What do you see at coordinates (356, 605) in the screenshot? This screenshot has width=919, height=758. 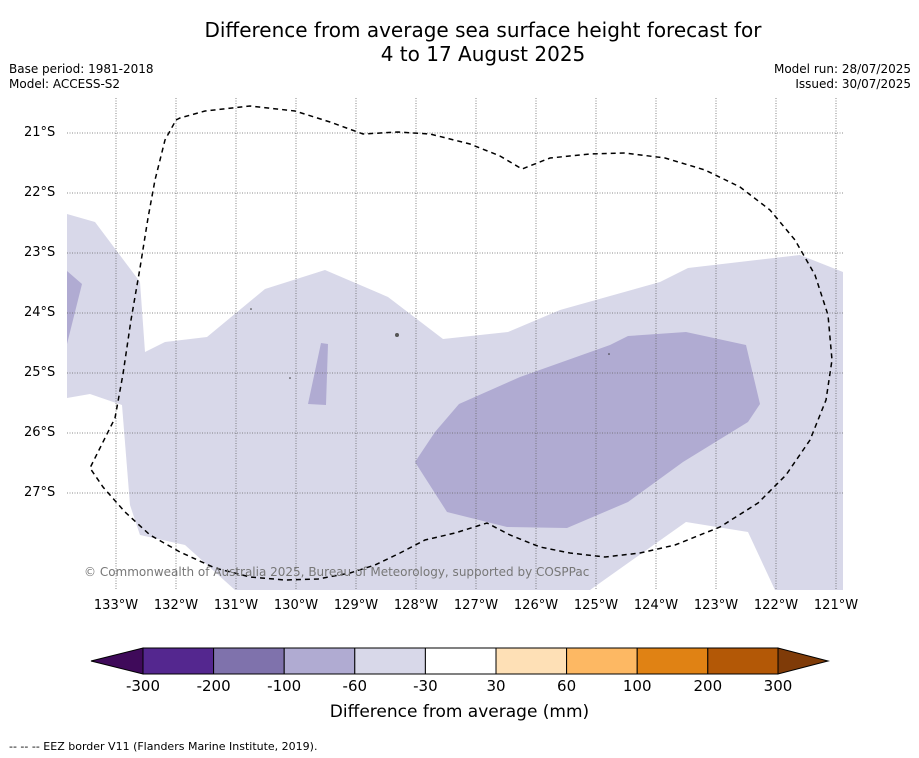 I see `lon-label: 129°W` at bounding box center [356, 605].